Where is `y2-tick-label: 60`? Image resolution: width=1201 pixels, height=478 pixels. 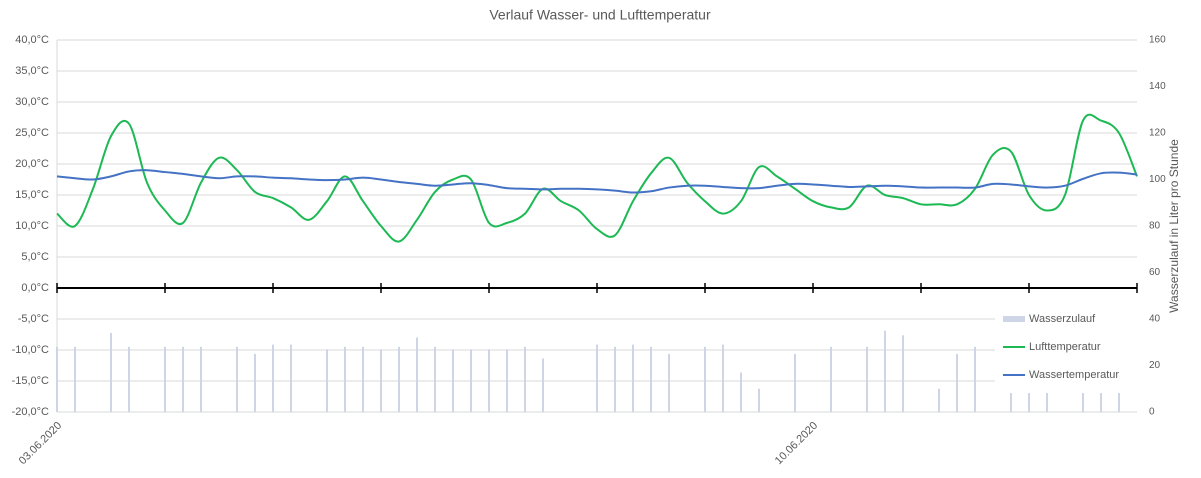
y2-tick-label: 60 is located at coordinates (1155, 272).